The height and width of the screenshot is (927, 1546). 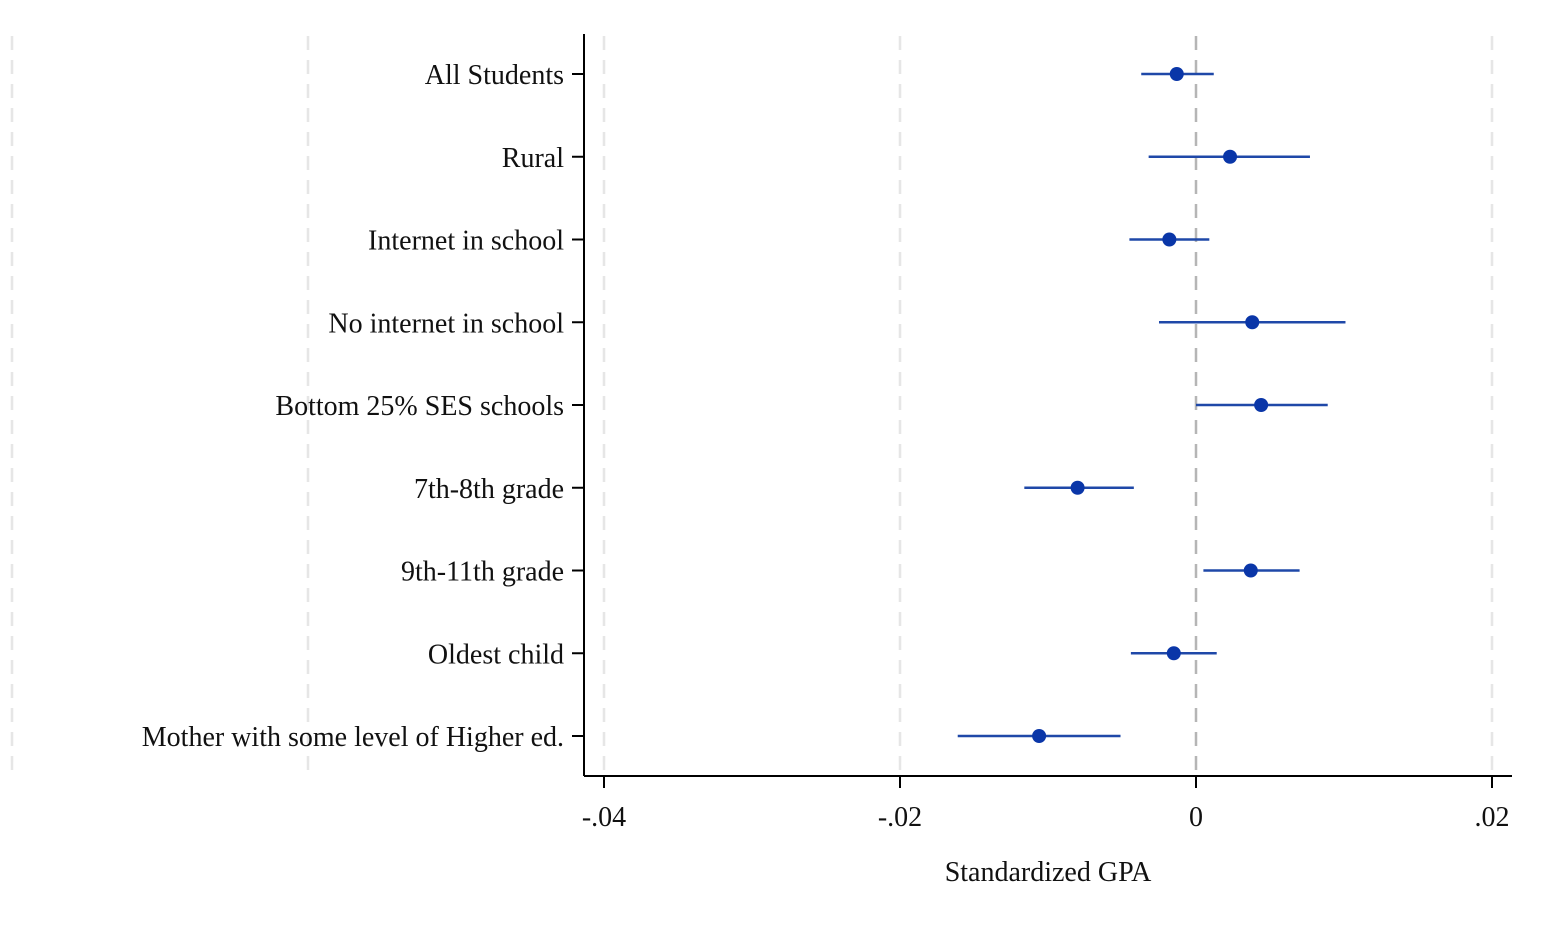 I want to click on category-label: 9th-11th grade, so click(x=482, y=572).